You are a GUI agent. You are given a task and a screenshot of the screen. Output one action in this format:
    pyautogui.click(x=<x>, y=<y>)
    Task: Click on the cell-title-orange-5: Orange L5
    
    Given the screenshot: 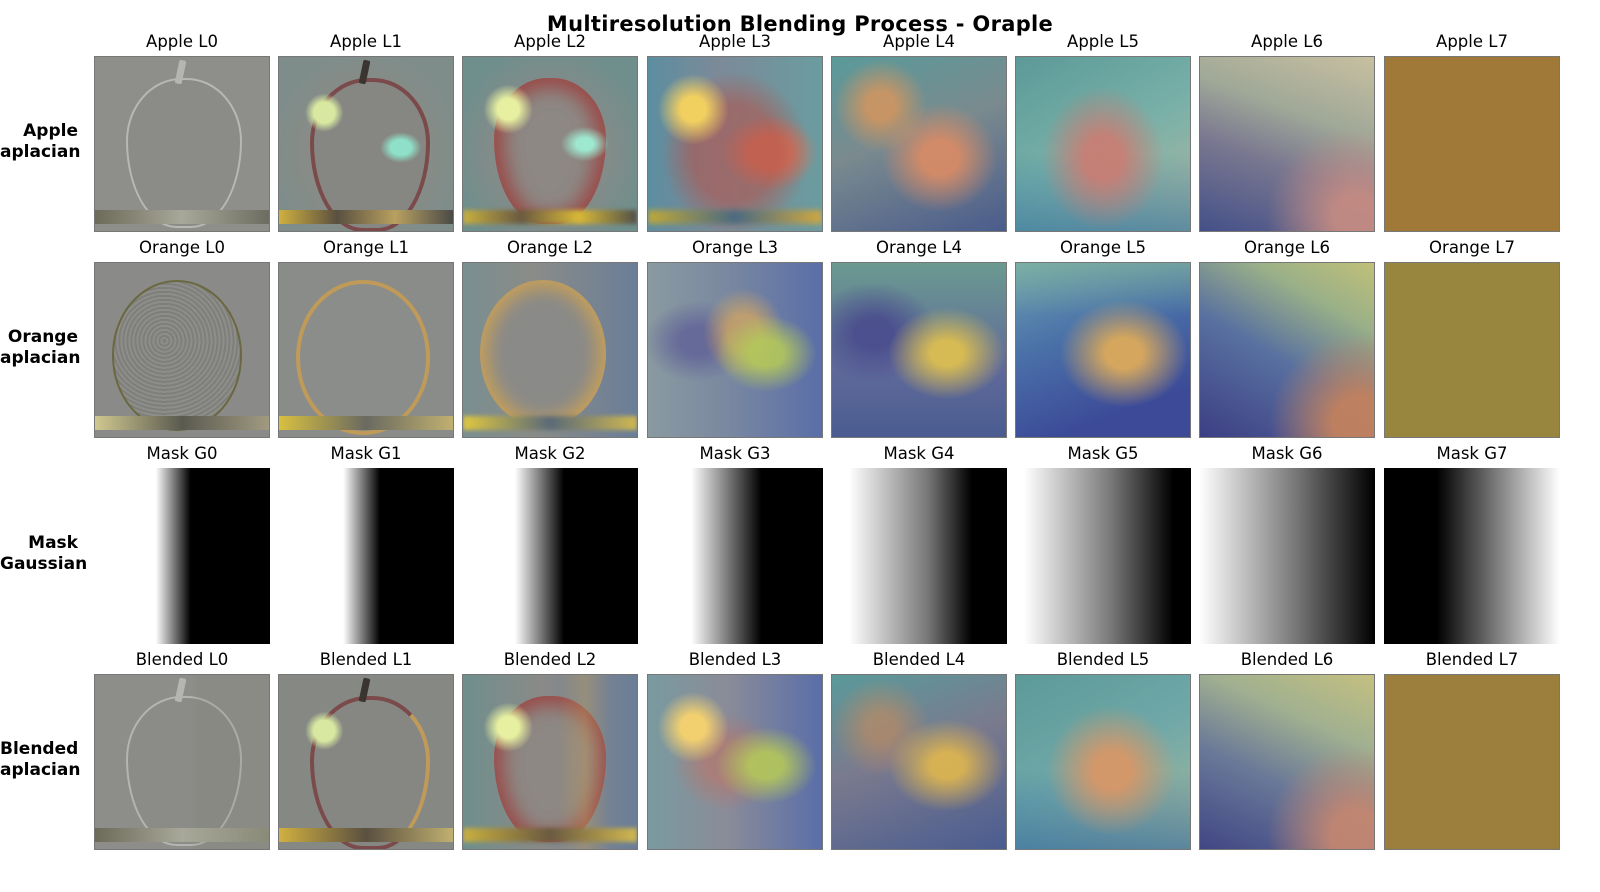 What is the action you would take?
    pyautogui.click(x=1103, y=247)
    